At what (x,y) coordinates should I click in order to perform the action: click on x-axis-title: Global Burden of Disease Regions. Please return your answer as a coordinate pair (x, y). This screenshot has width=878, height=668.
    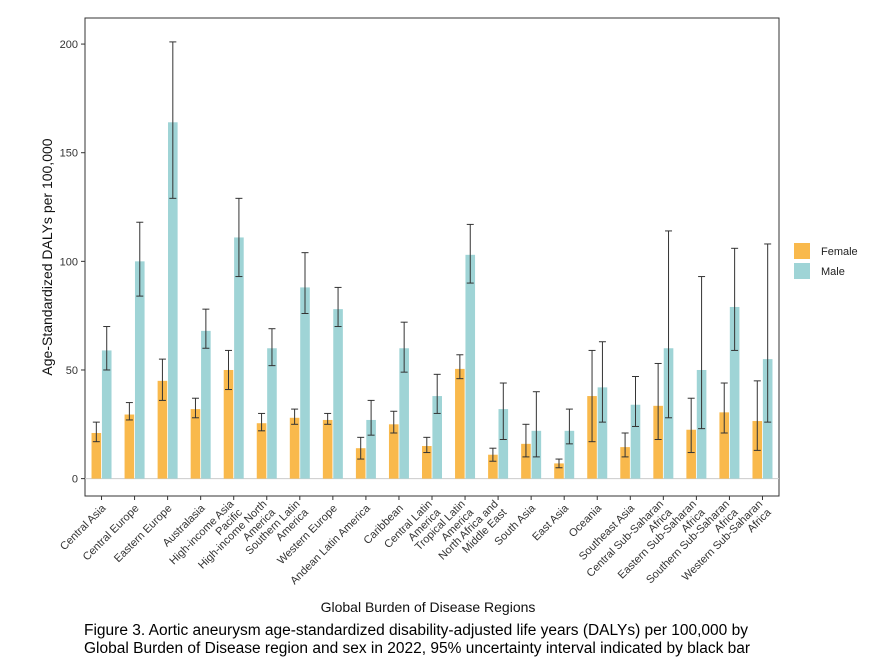
    Looking at the image, I should click on (428, 607).